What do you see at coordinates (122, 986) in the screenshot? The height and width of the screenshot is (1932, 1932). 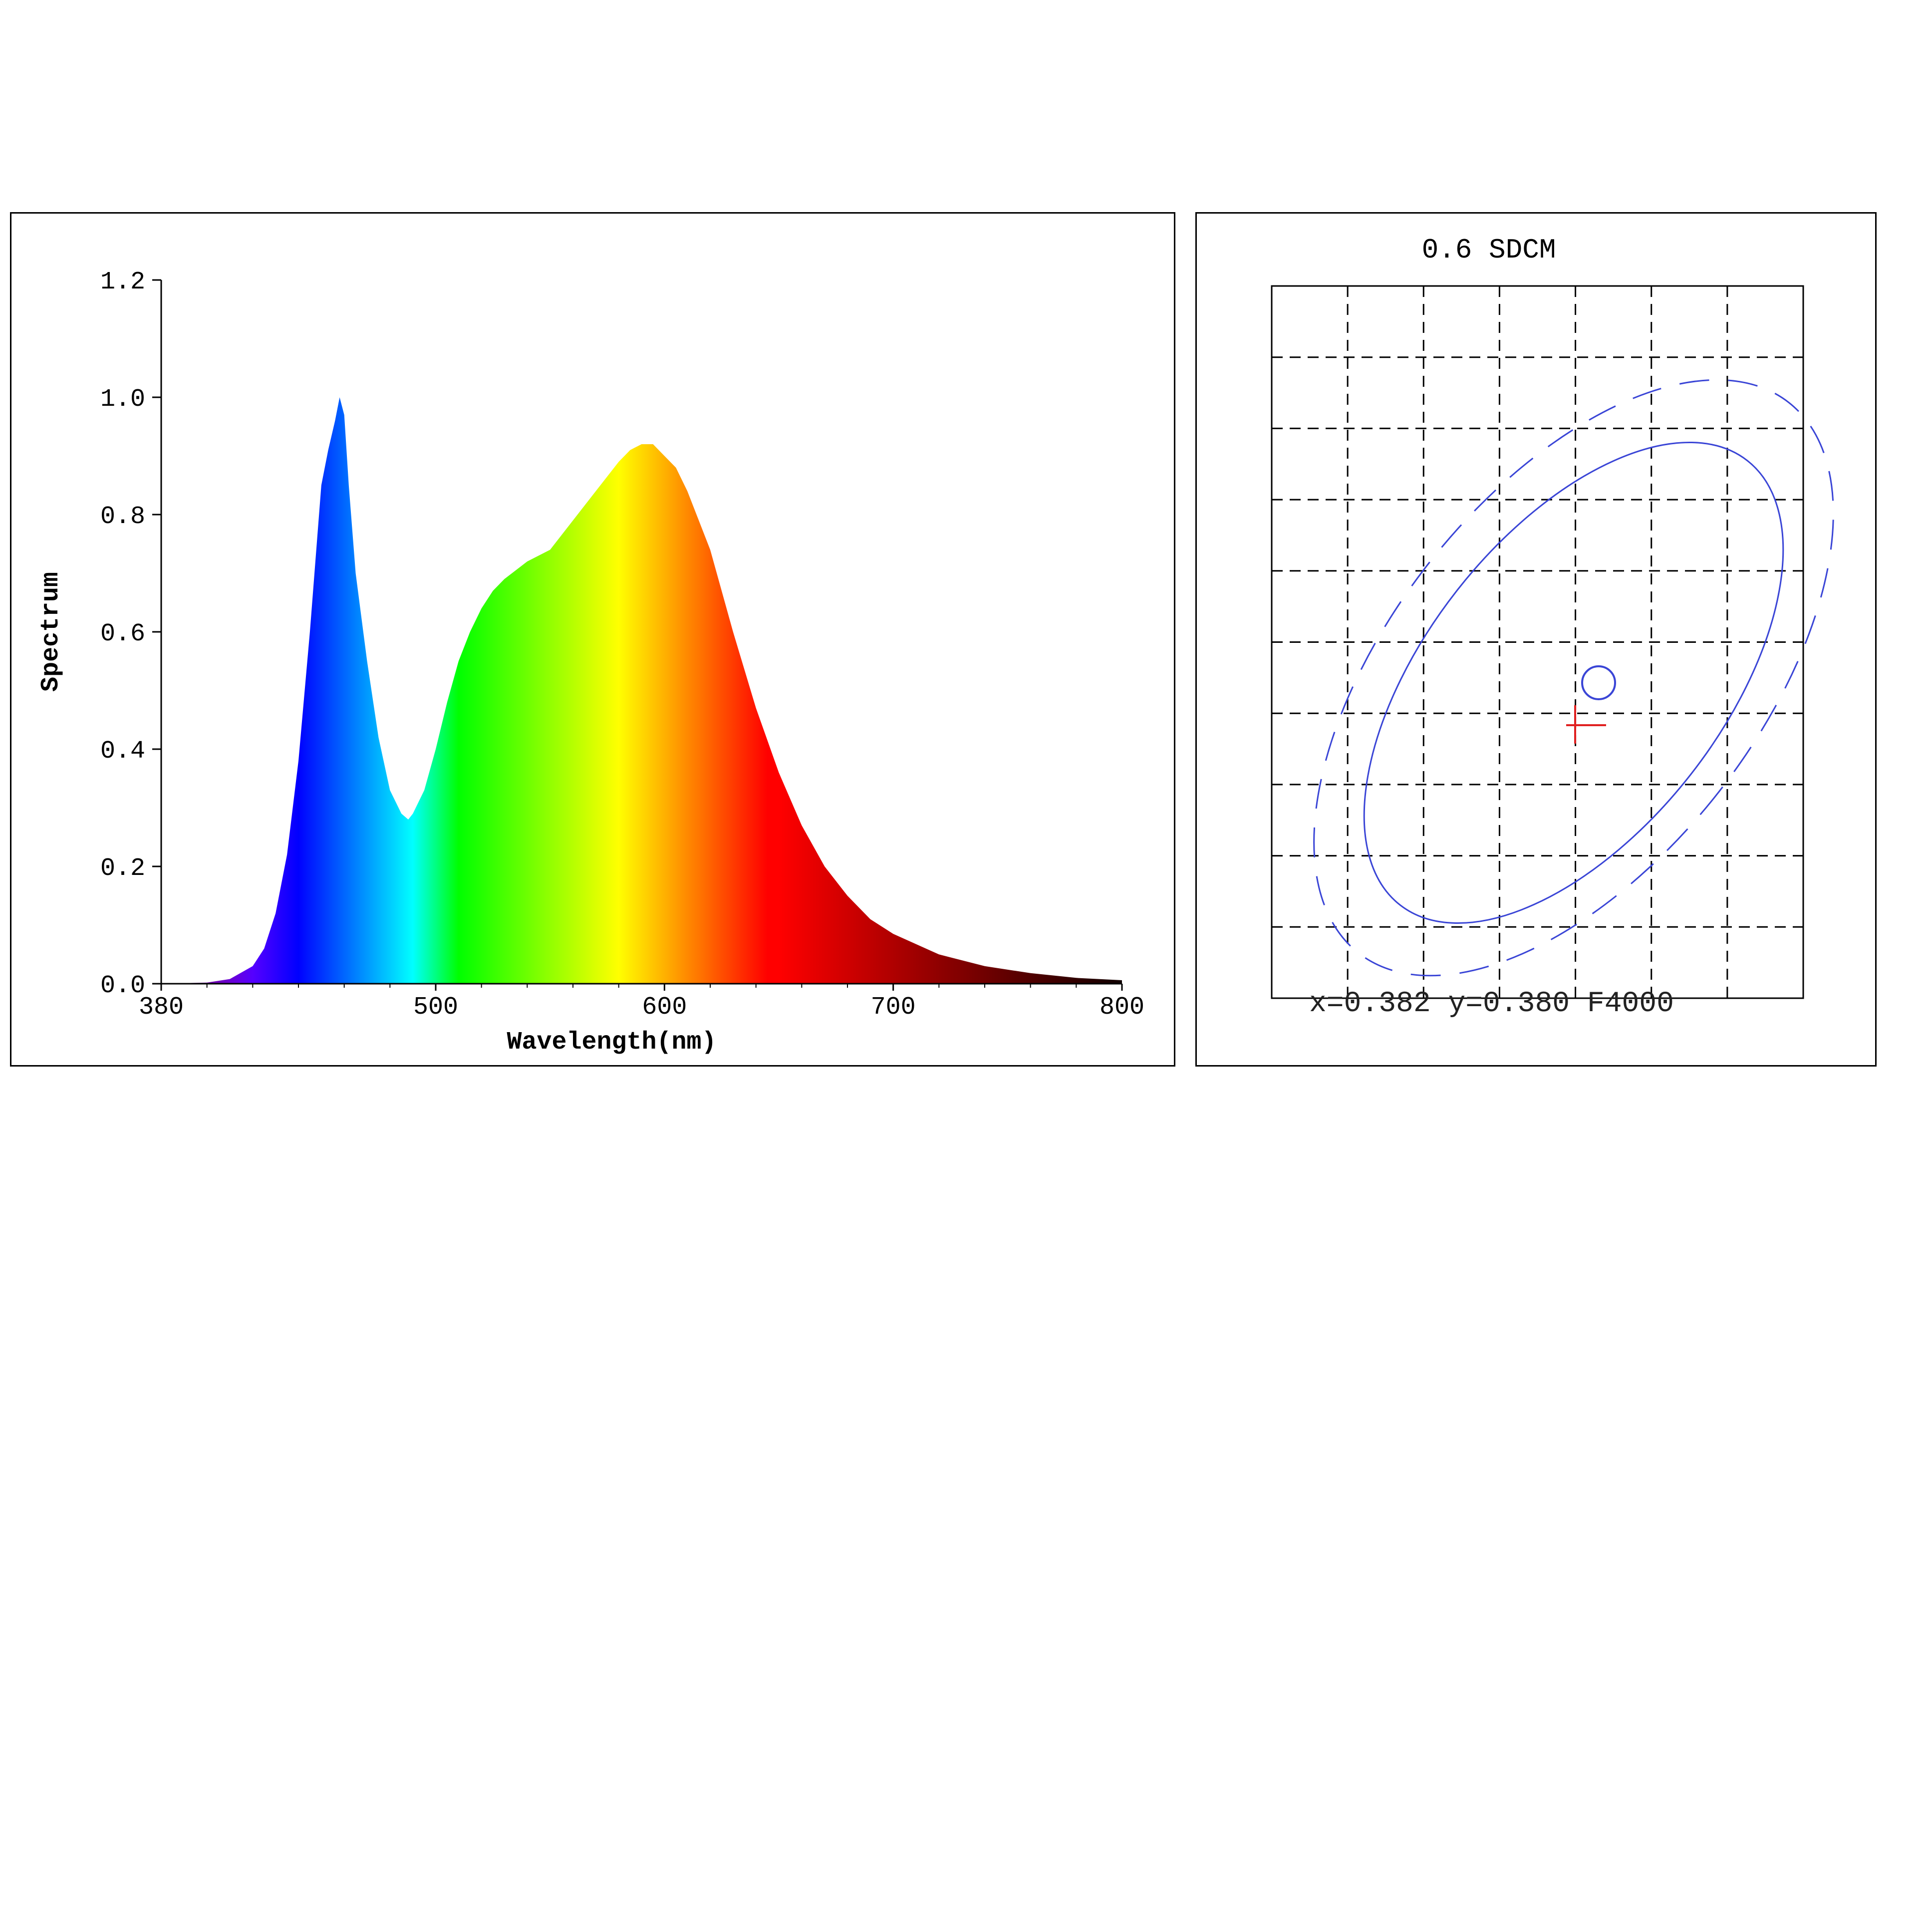 I see `y-tick-label: 0.0` at bounding box center [122, 986].